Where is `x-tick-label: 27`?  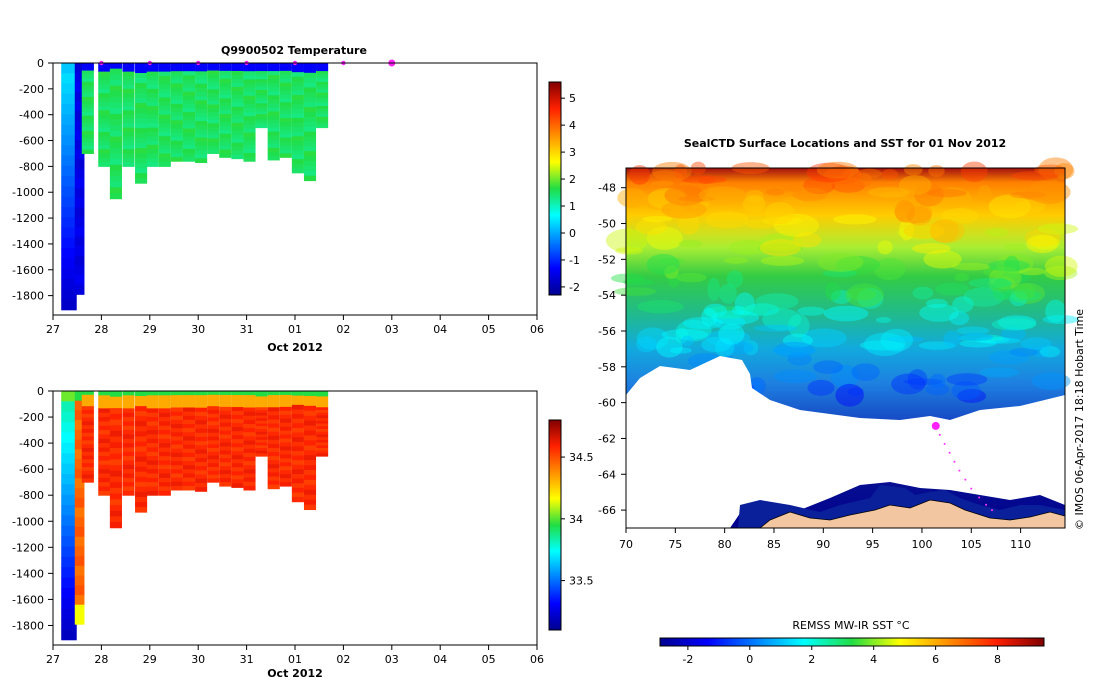 x-tick-label: 27 is located at coordinates (53, 329).